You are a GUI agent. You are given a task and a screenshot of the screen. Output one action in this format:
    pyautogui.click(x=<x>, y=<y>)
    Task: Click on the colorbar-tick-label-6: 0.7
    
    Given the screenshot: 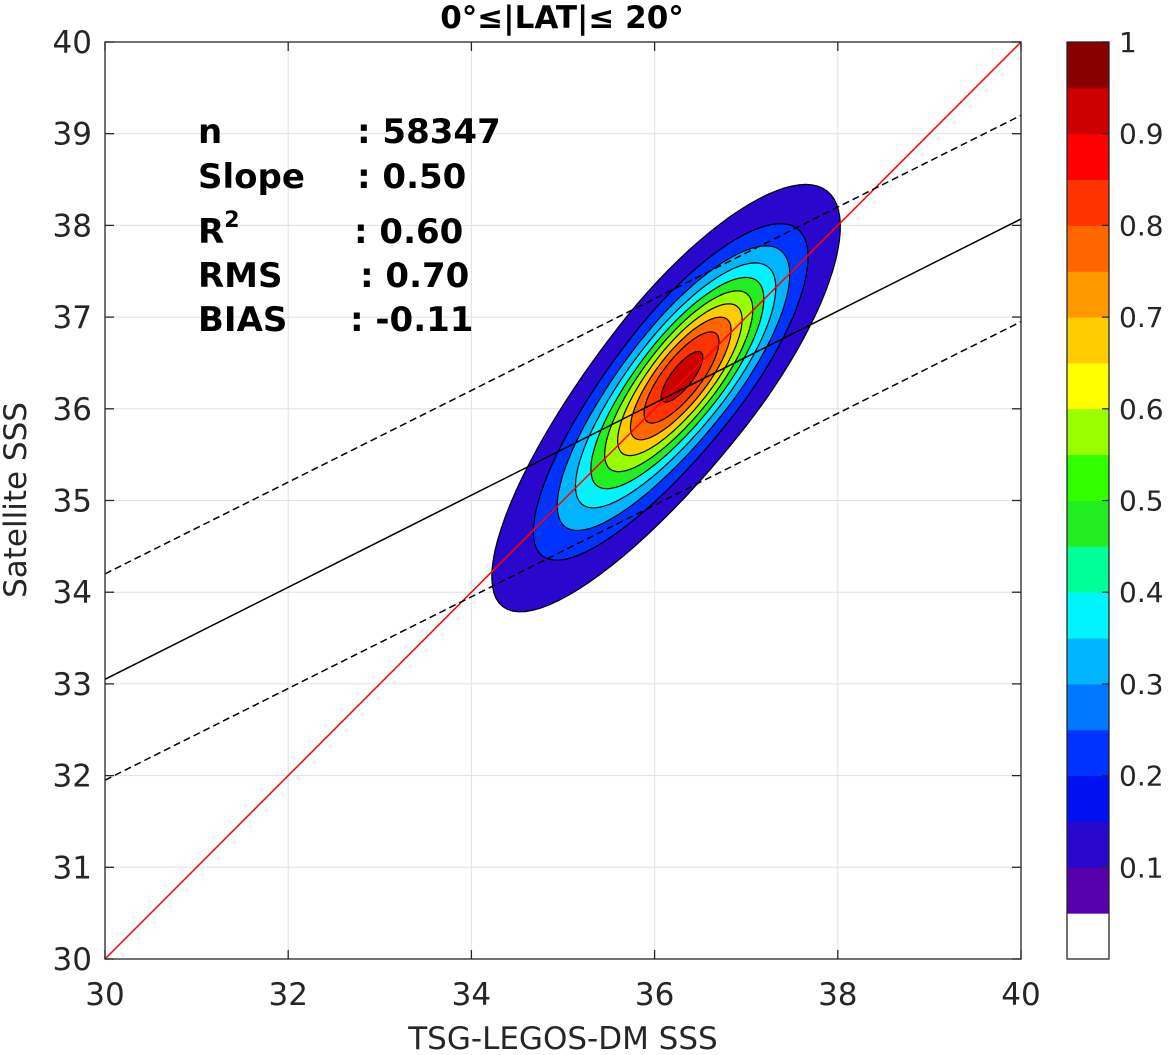 What is the action you would take?
    pyautogui.click(x=1141, y=317)
    